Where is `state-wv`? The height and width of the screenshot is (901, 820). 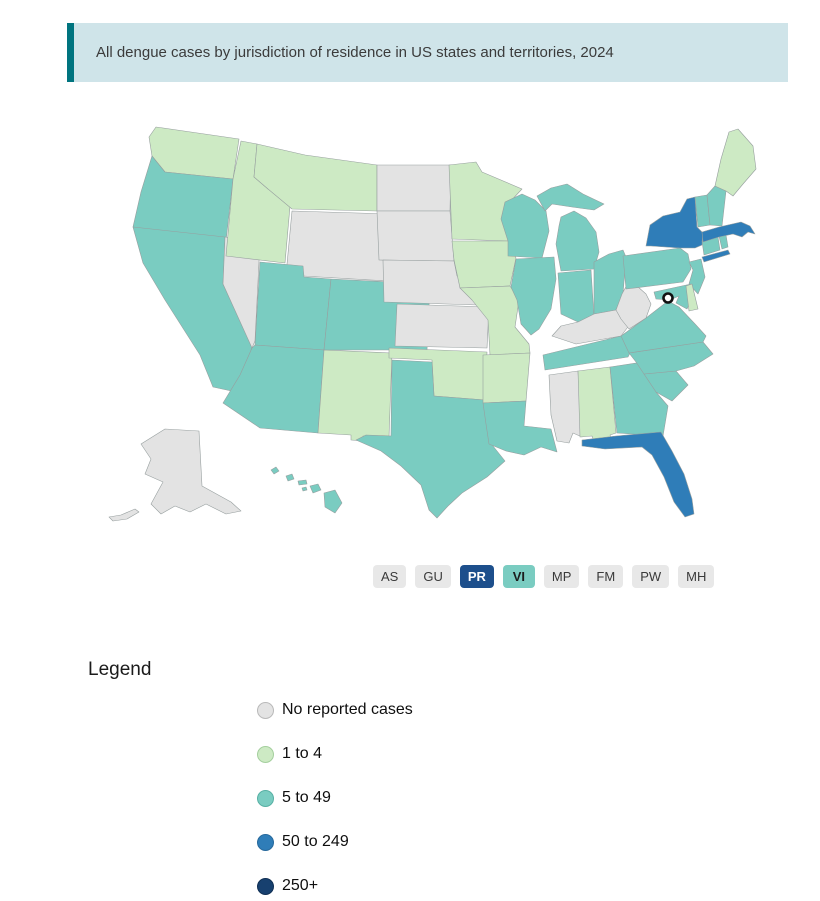 state-wv is located at coordinates (633, 305).